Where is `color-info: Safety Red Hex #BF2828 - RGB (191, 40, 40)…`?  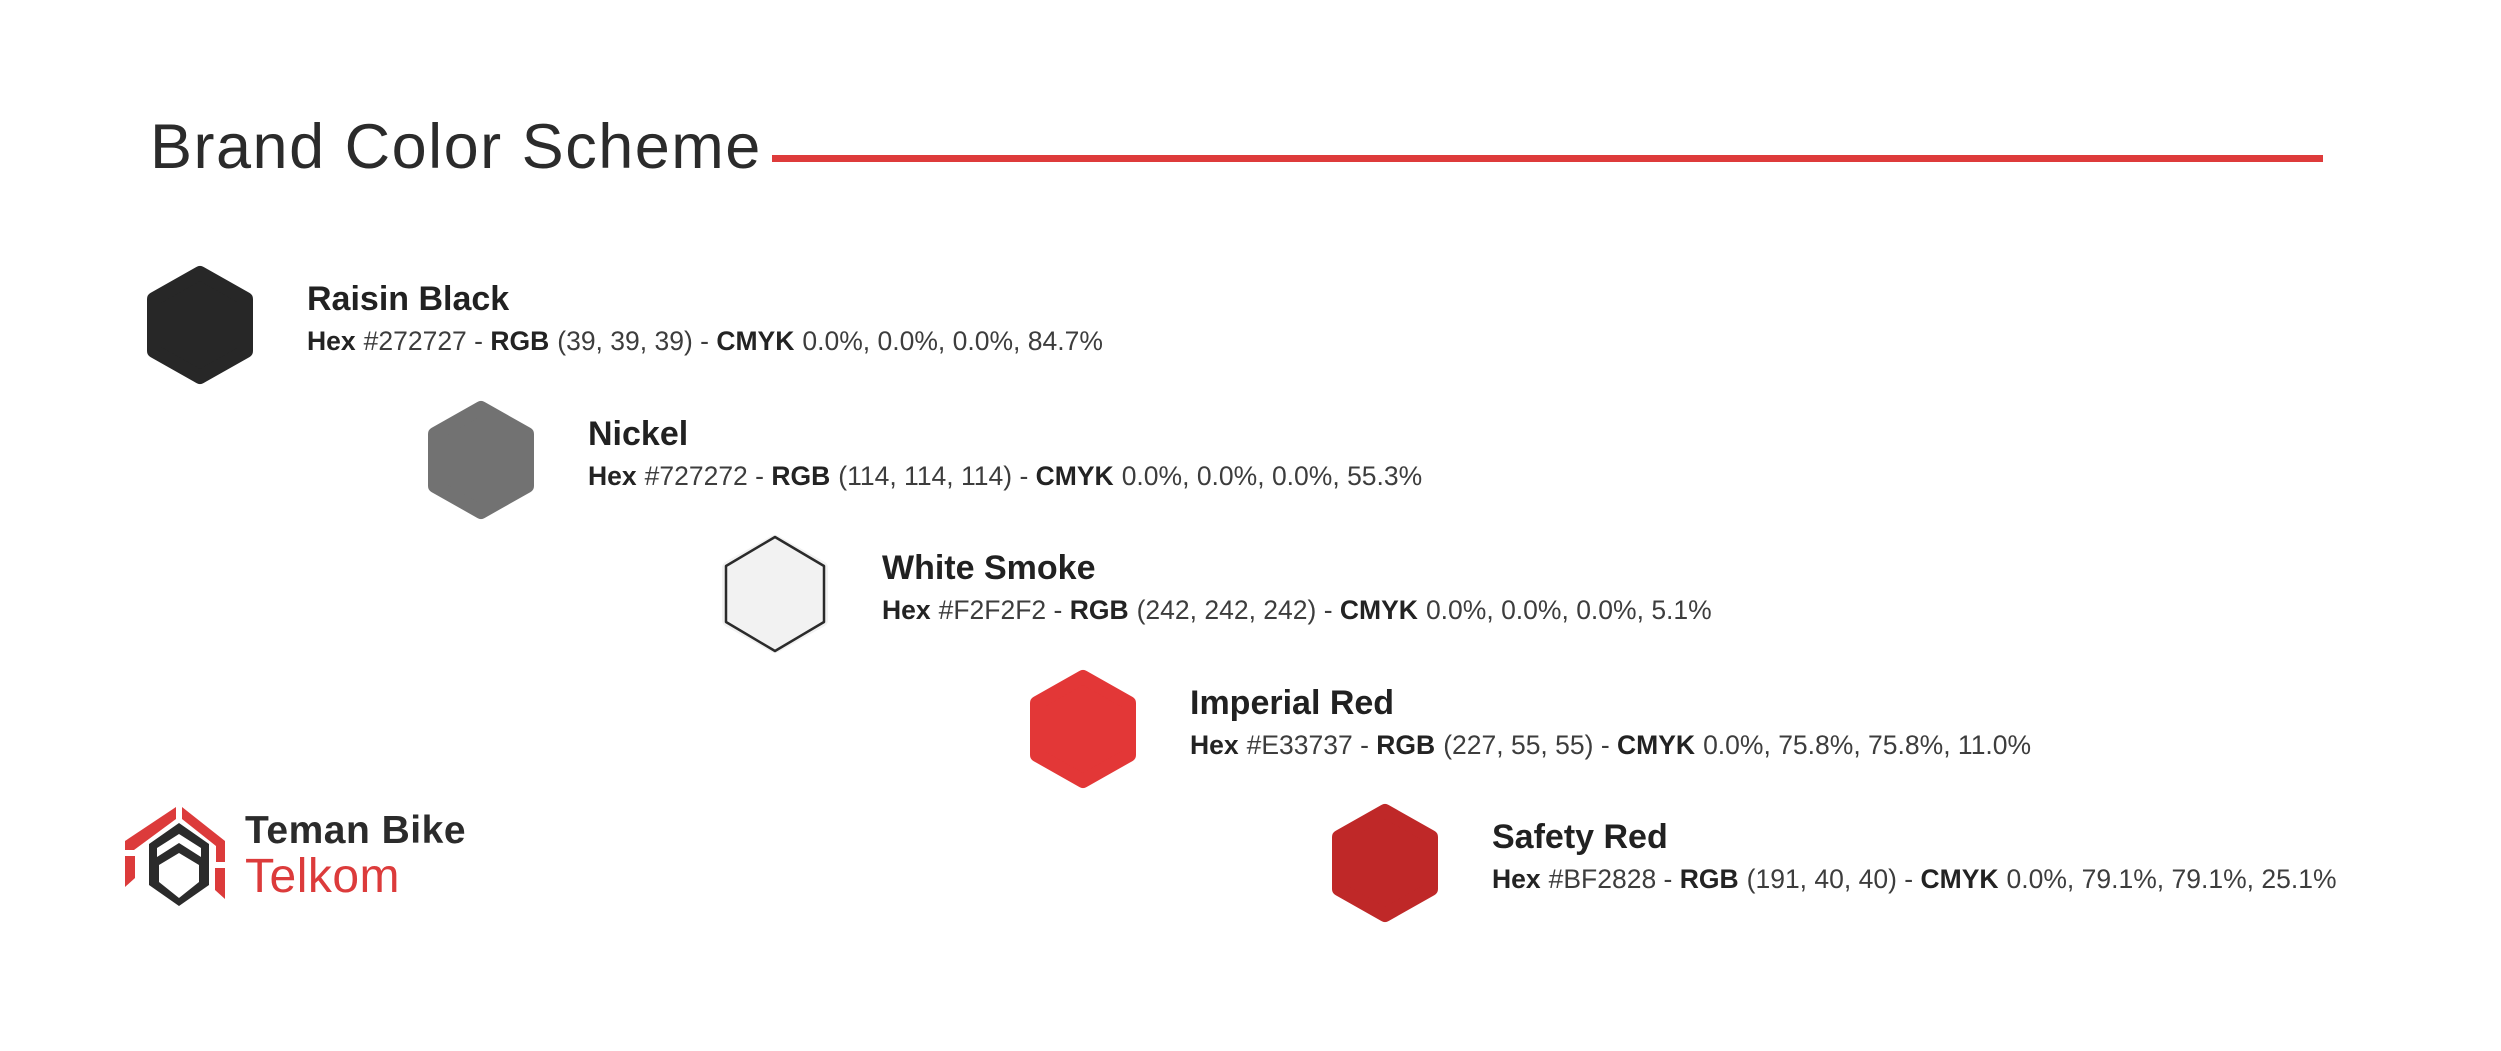
color-info: Safety Red Hex #BF2828 - RGB (191, 40, 40)… is located at coordinates (1914, 849).